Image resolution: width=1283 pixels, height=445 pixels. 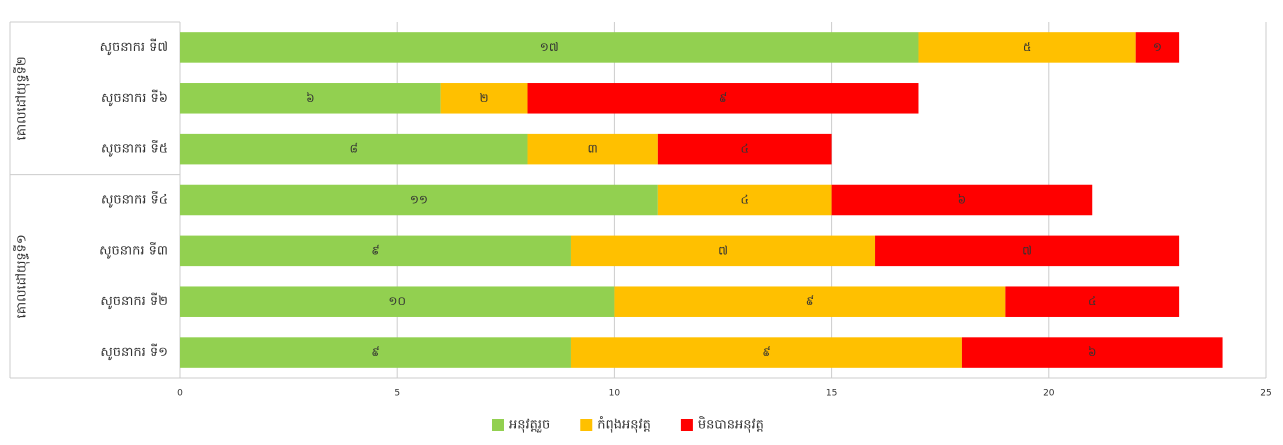 What do you see at coordinates (615, 394) in the screenshot?
I see `x-tick-label: 10` at bounding box center [615, 394].